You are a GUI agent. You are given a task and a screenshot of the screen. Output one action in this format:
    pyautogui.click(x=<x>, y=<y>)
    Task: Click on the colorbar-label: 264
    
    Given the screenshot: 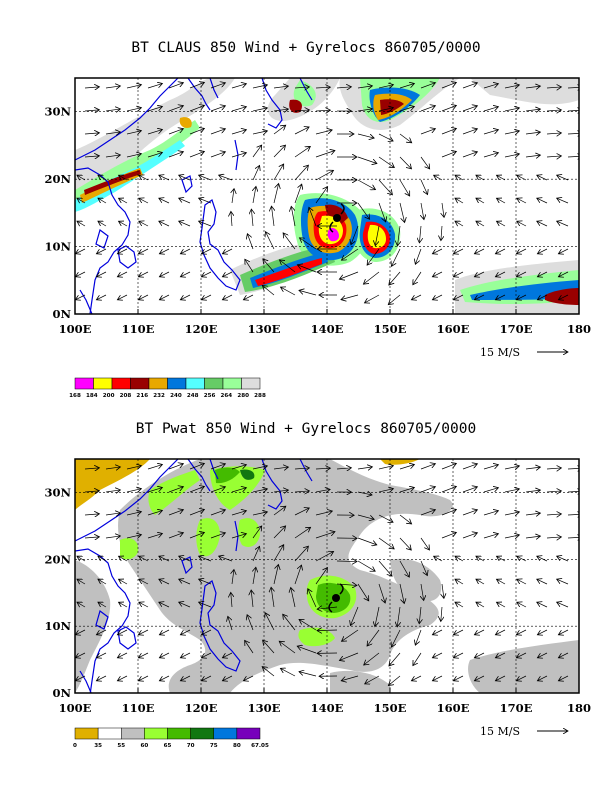 What is the action you would take?
    pyautogui.click(x=227, y=396)
    